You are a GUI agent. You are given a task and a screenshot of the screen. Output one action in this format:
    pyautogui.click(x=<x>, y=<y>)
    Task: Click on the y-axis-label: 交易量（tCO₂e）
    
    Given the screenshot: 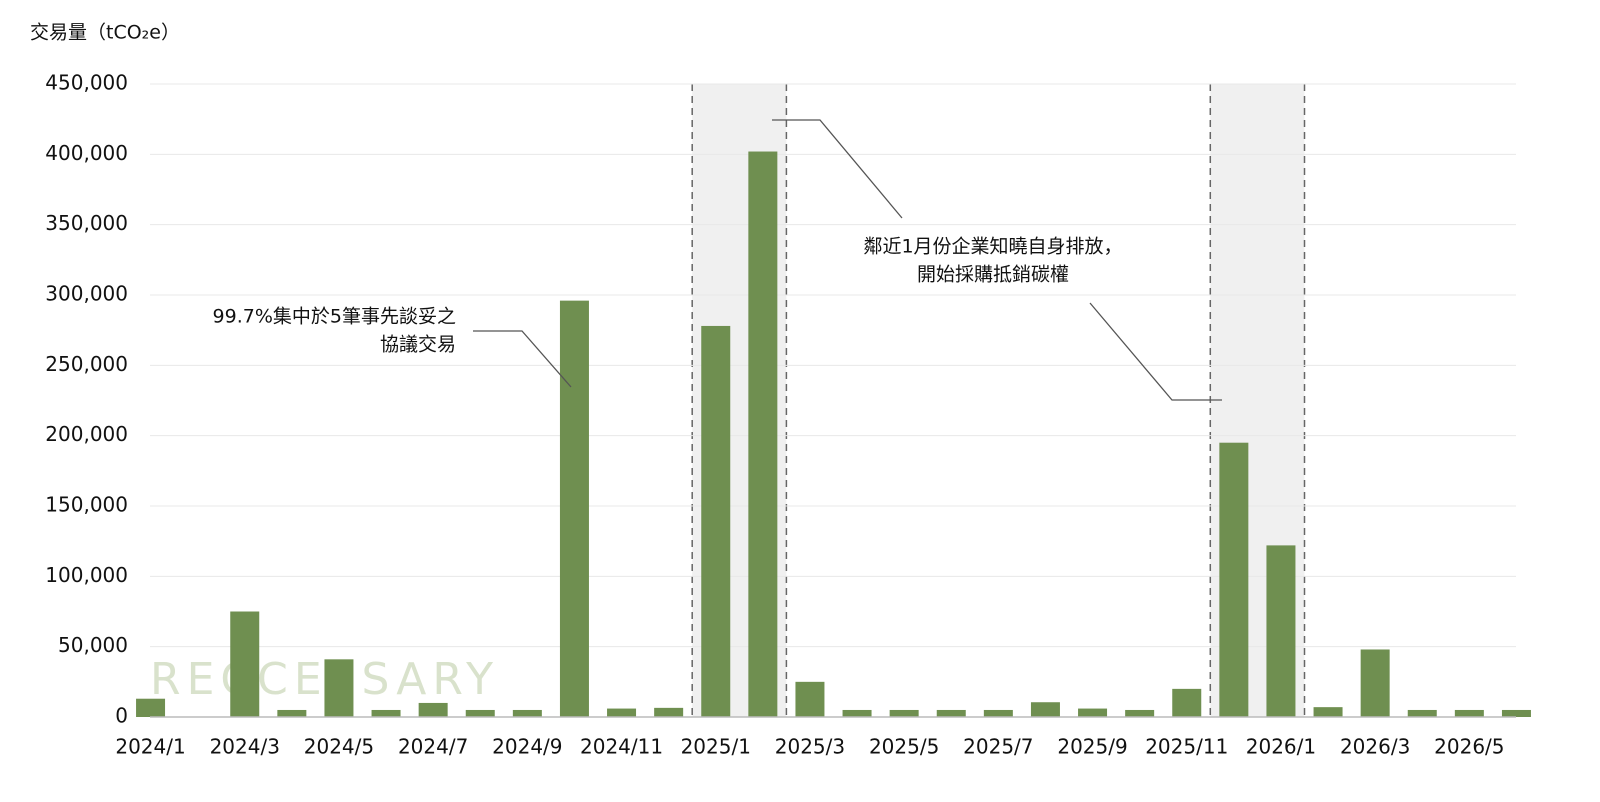 What is the action you would take?
    pyautogui.click(x=105, y=33)
    